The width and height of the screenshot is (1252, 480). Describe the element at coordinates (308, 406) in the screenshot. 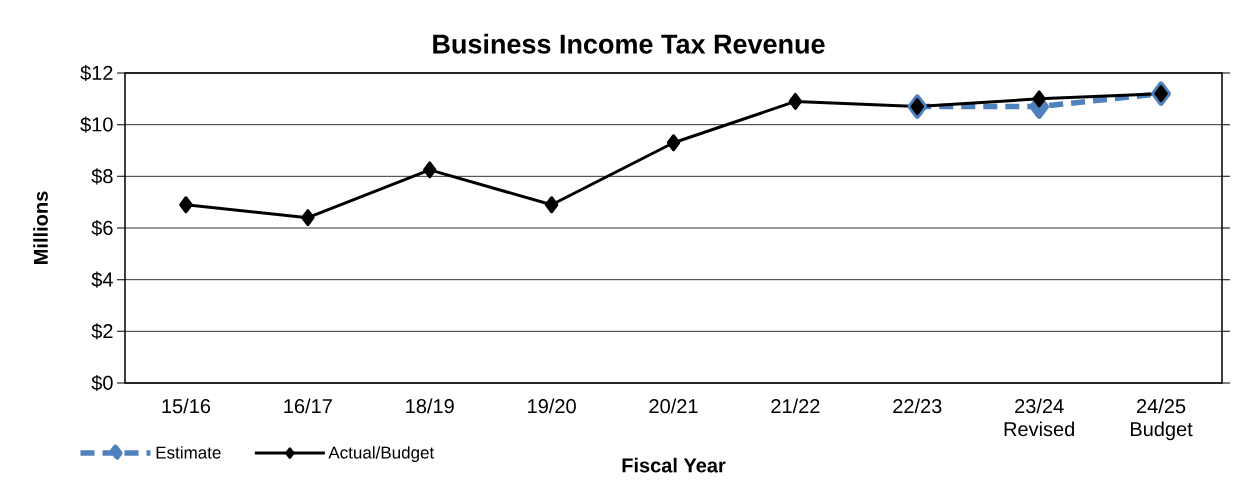

I see `x-tick-label: 16/17` at that location.